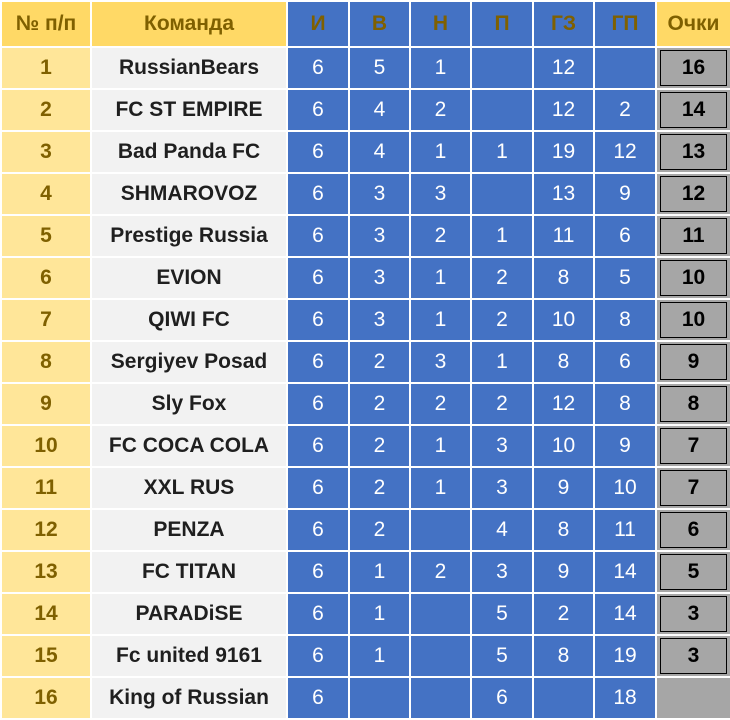  I want to click on table-row: 13 FC TITAN 6 1 2 3 9 14 5, so click(365, 572).